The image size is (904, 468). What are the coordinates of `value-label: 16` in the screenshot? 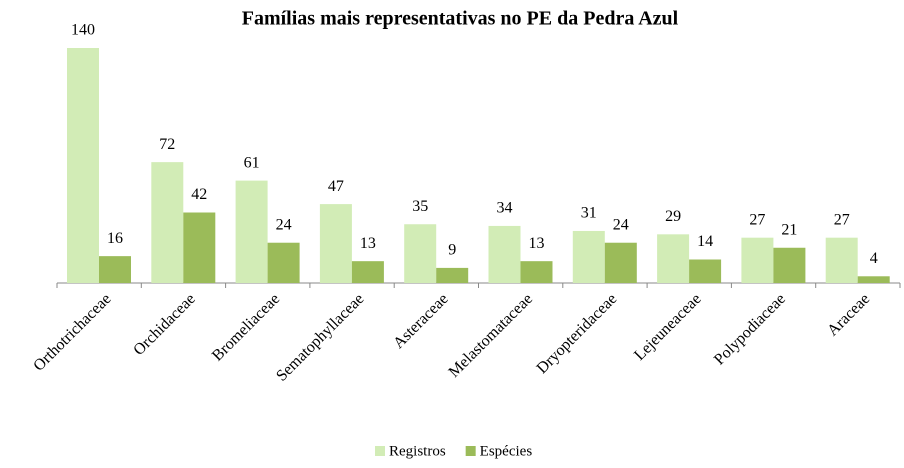 It's located at (115, 238).